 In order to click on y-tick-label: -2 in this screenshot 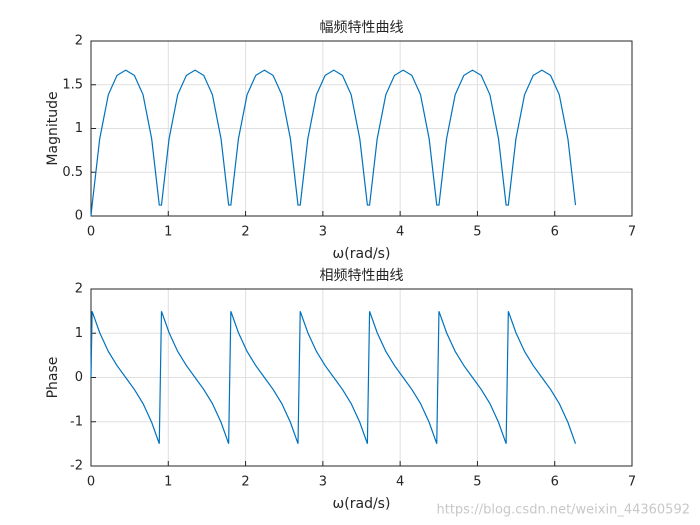, I will do `click(76, 466)`.